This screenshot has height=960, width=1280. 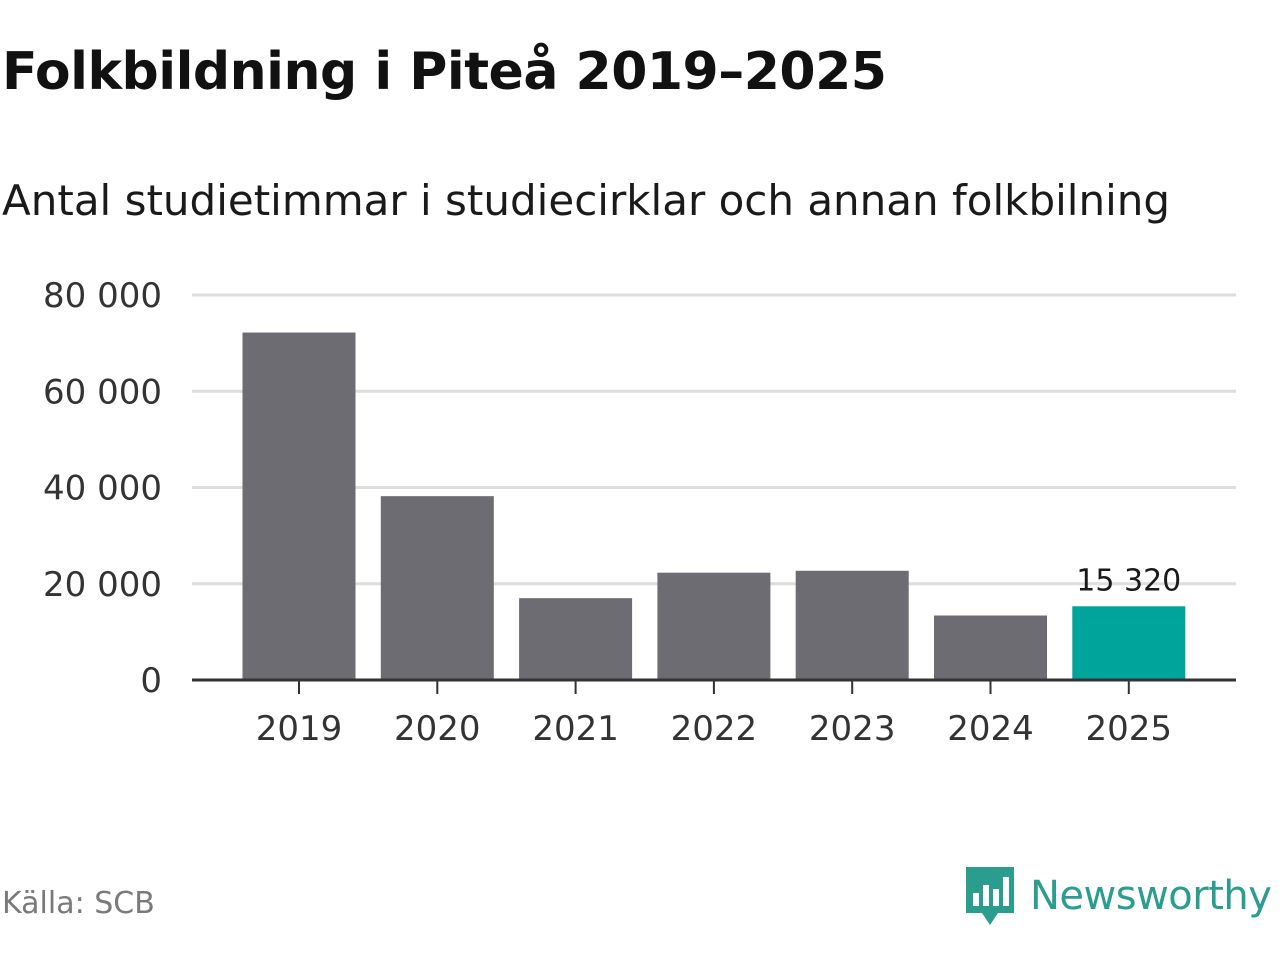 What do you see at coordinates (151, 681) in the screenshot?
I see `y-tick-label: 0` at bounding box center [151, 681].